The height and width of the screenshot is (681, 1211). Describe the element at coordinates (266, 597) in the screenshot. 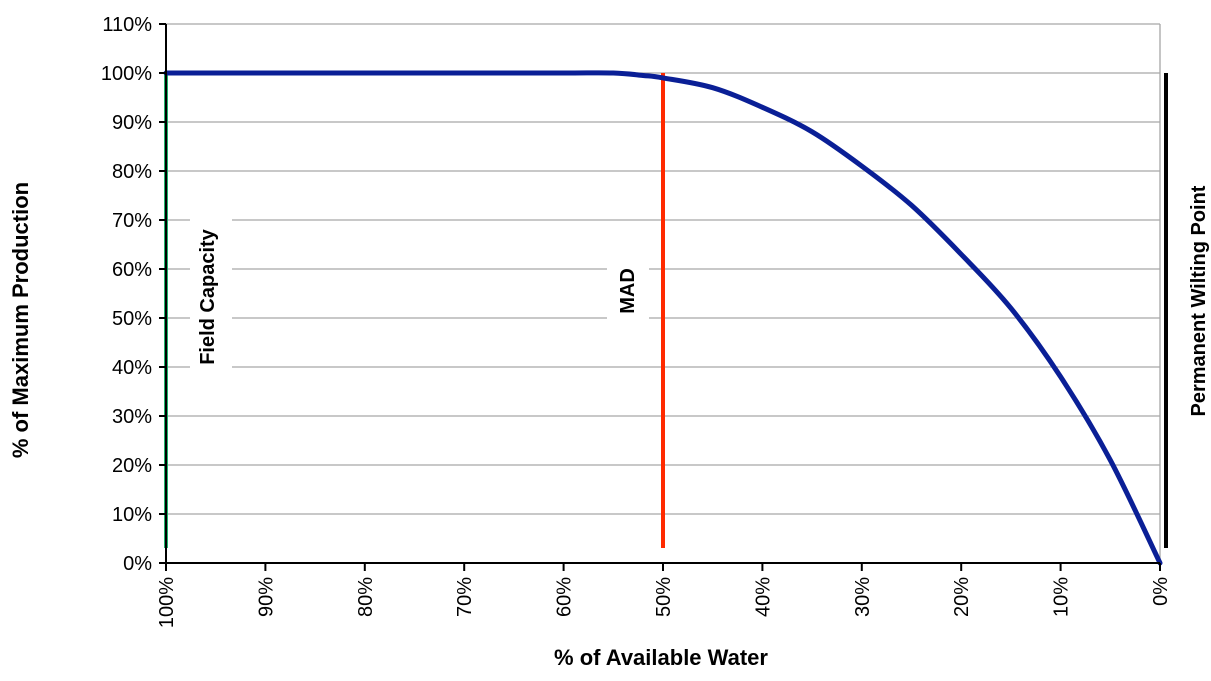

I see `x-tick-label: 90%` at that location.